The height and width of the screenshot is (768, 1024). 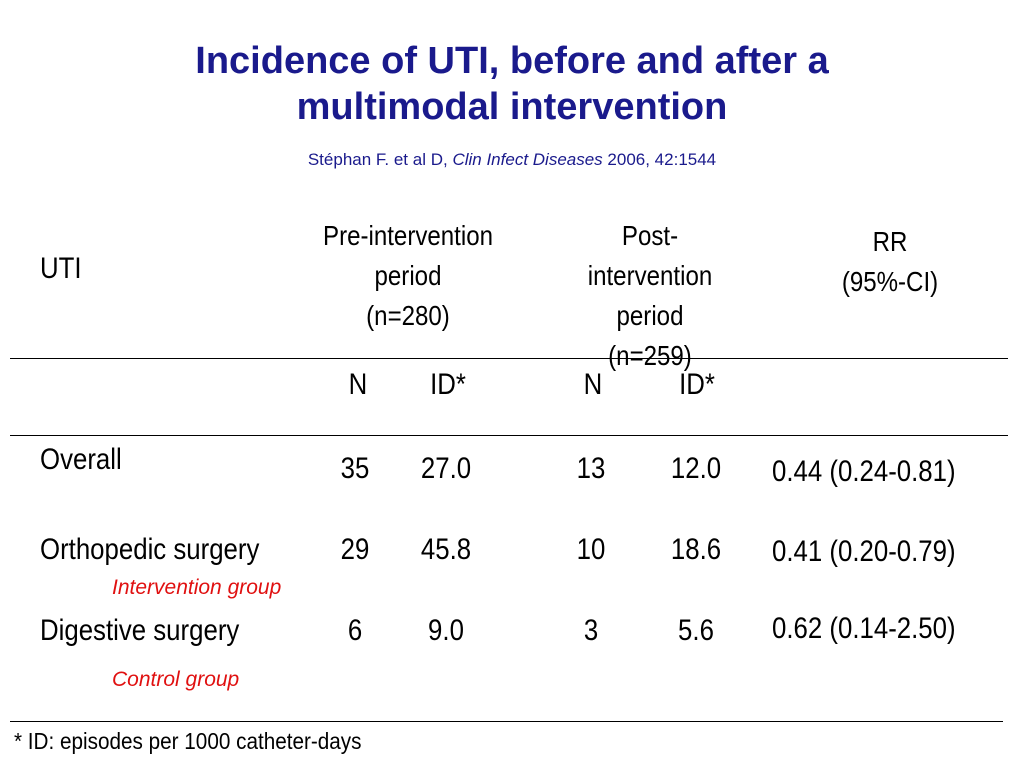 I want to click on pre-header-line-2: period, so click(x=408, y=275).